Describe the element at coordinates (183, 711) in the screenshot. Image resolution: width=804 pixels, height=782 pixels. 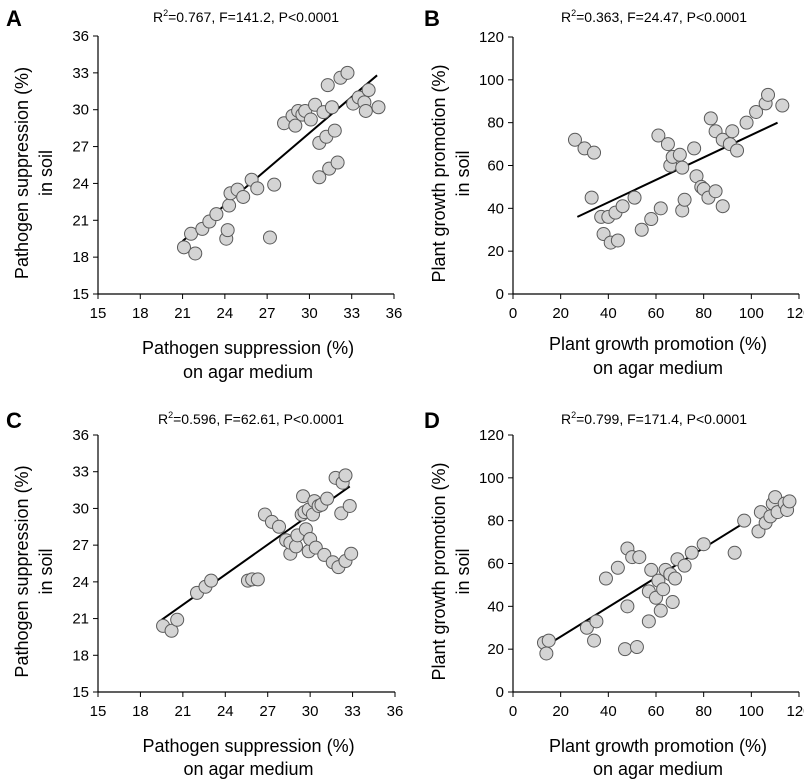
I see `panel-c-x-tick-label: 21` at that location.